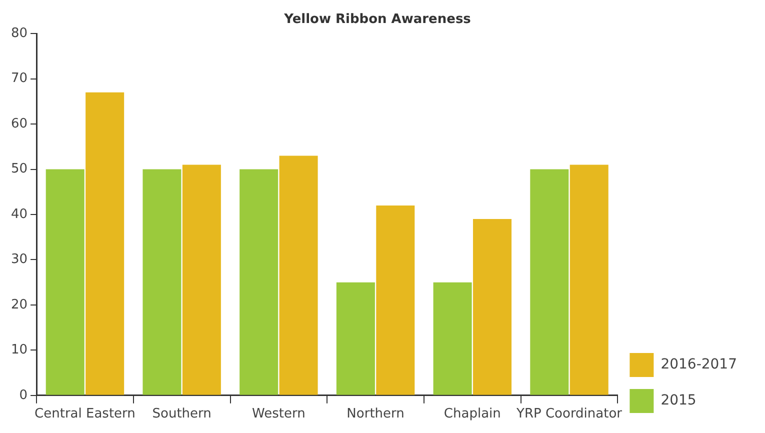  I want to click on x-tick-label: Southern, so click(182, 414).